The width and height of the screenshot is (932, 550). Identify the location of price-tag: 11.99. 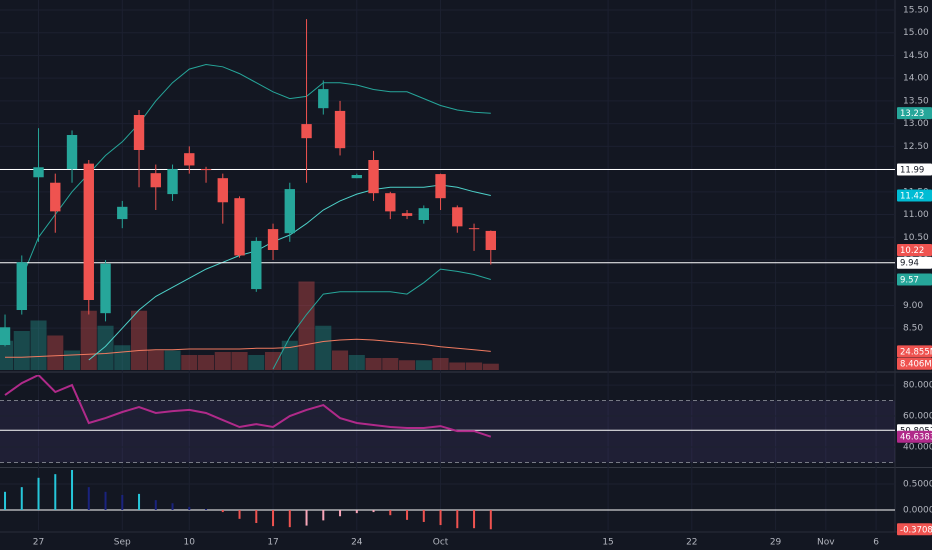
(914, 169).